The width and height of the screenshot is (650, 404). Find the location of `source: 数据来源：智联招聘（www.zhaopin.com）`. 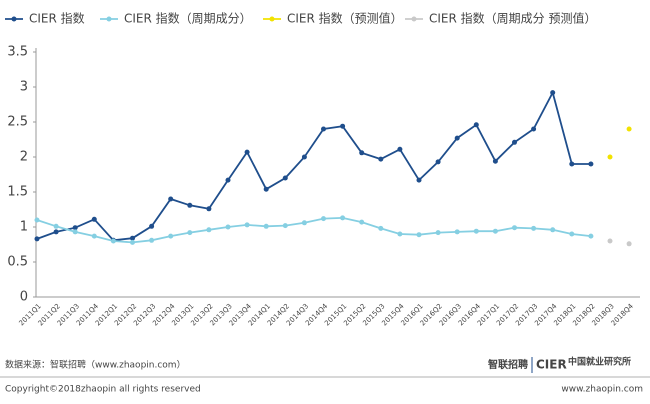

source: 数据来源：智联招聘（www.zhaopin.com） is located at coordinates (95, 365).